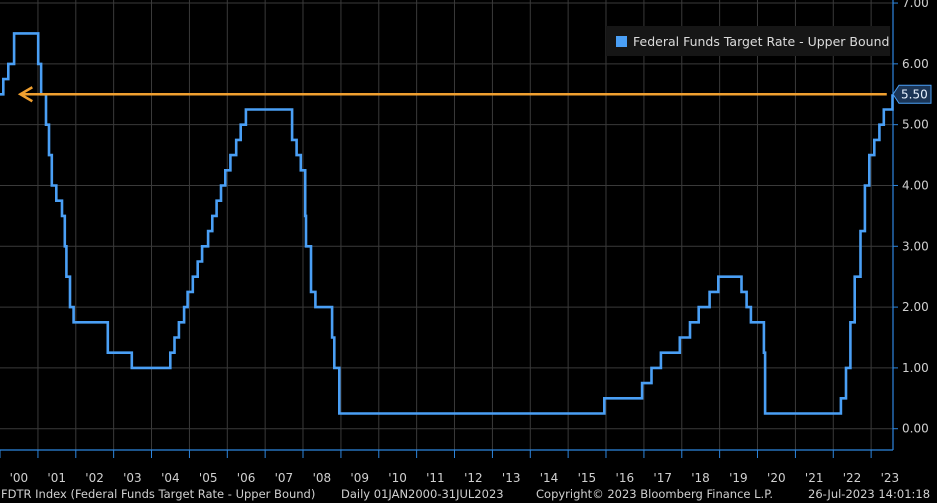 This screenshot has height=503, width=937. I want to click on y-tick-label: 1.00, so click(915, 368).